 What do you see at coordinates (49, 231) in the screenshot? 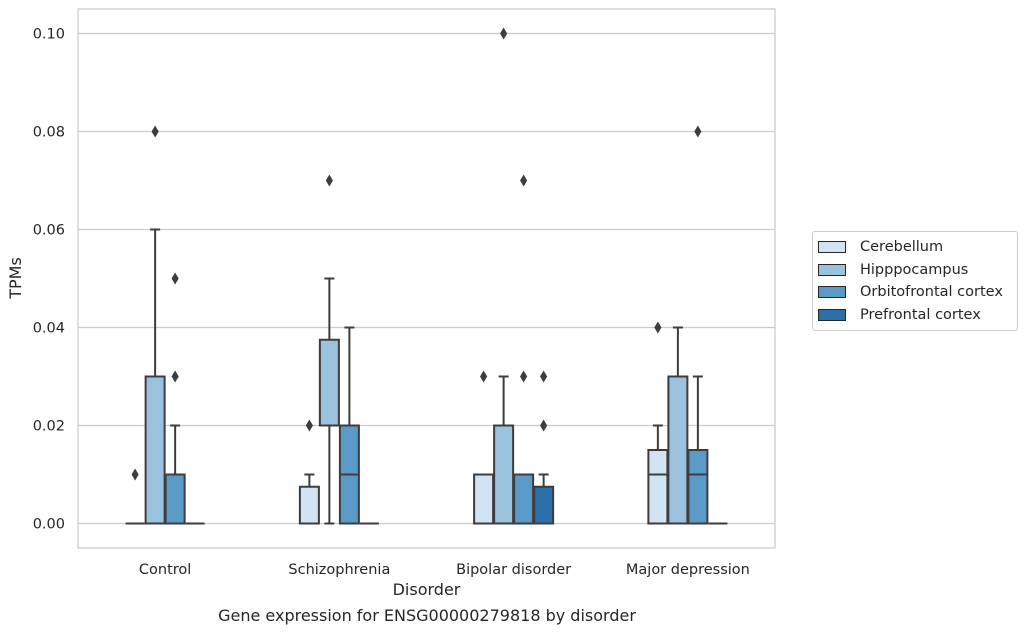
I see `y-tick-label: 0.06` at bounding box center [49, 231].